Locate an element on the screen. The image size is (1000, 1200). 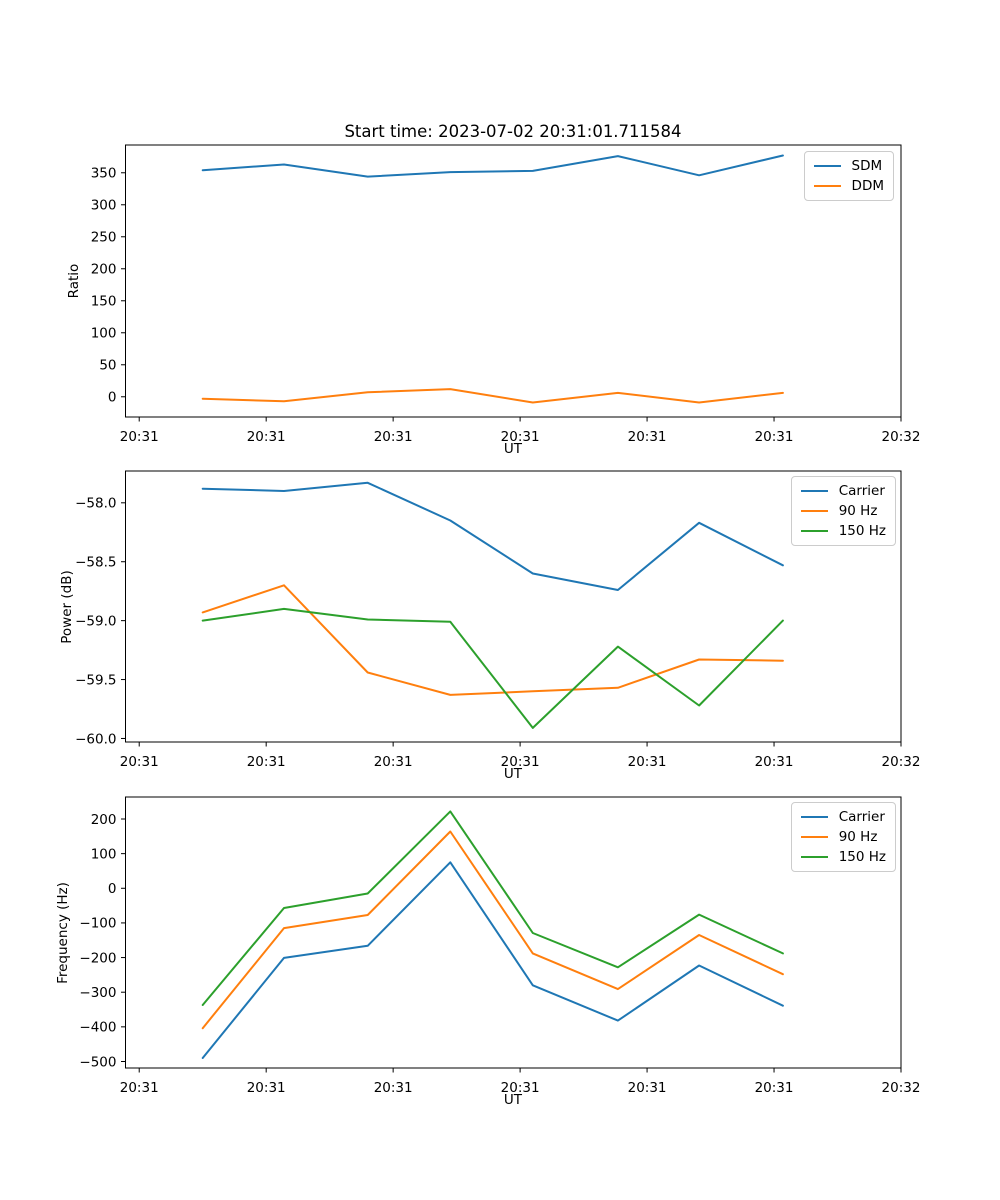
frequency-x-axis-label: UT is located at coordinates (513, 1100).